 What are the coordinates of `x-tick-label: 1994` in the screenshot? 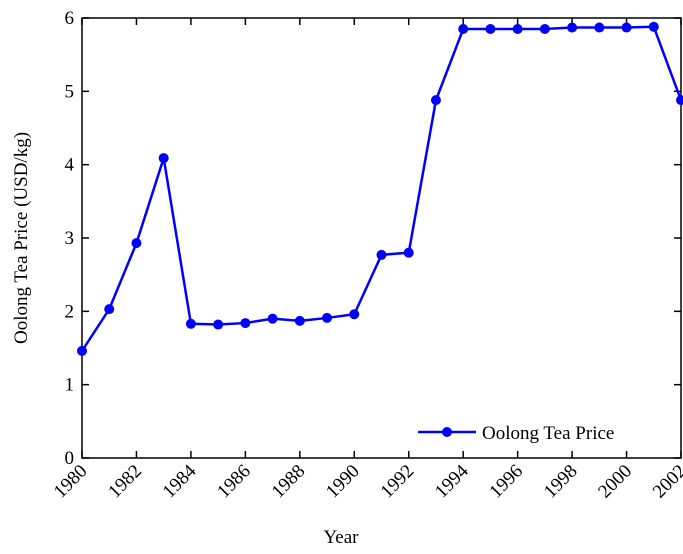 It's located at (452, 481).